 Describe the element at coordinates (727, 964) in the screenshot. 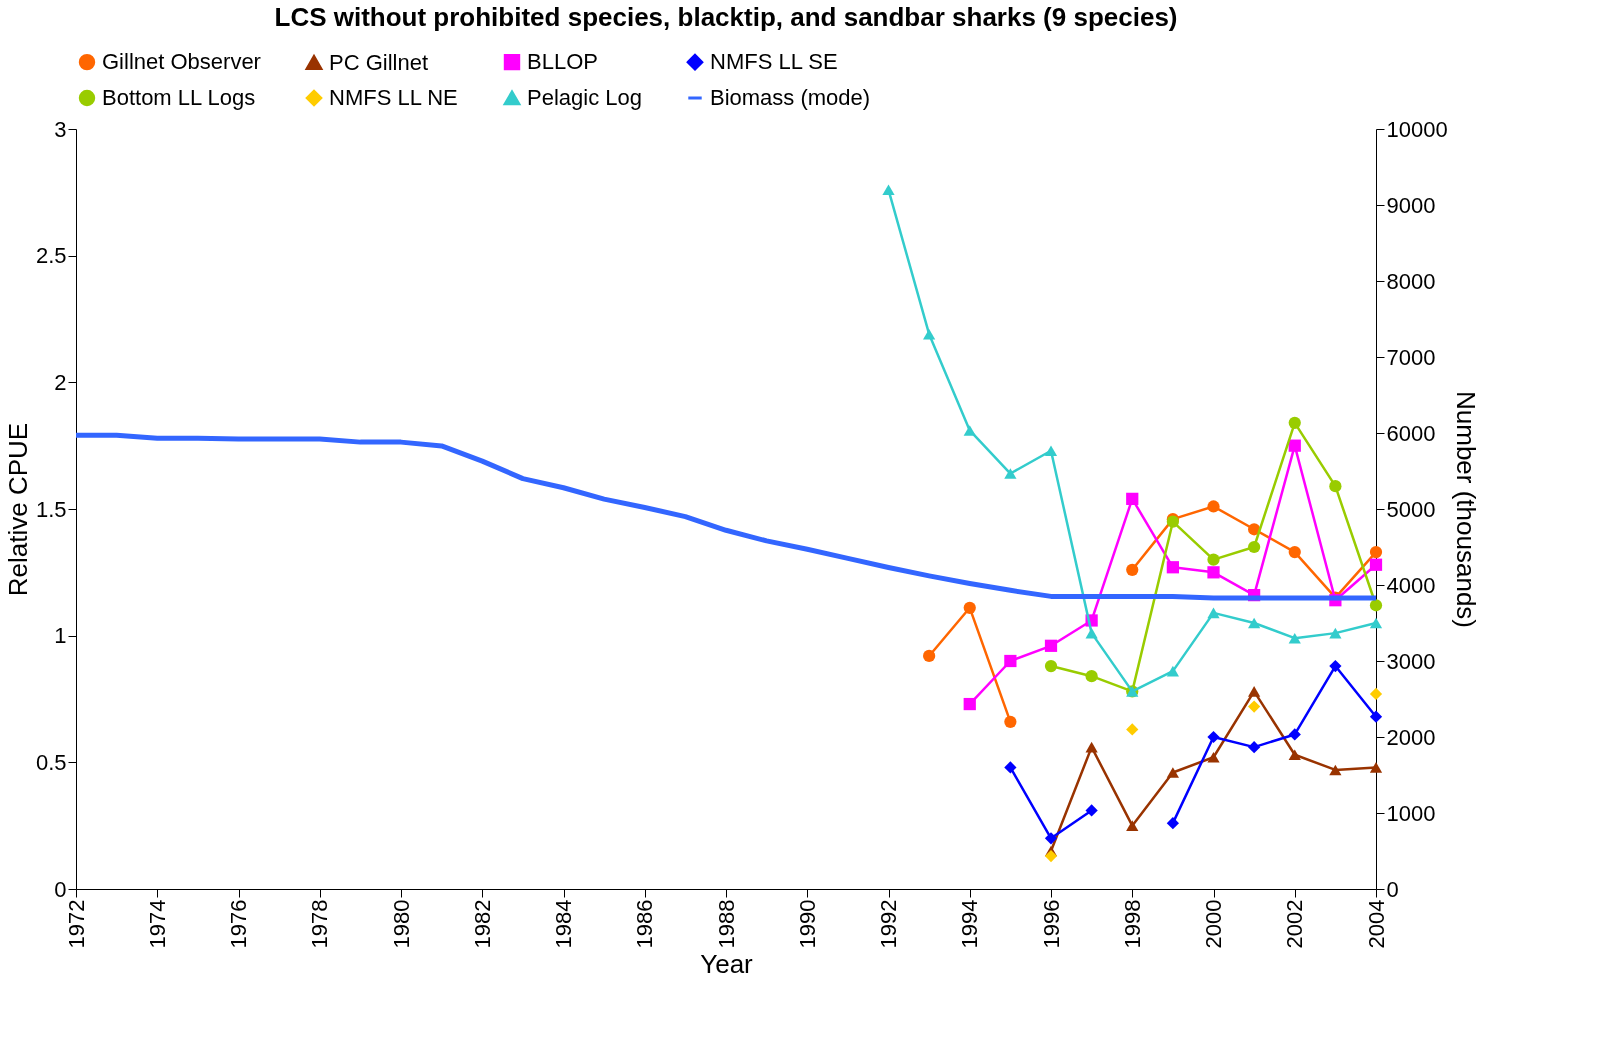

I see `x-axis-title: Year` at that location.